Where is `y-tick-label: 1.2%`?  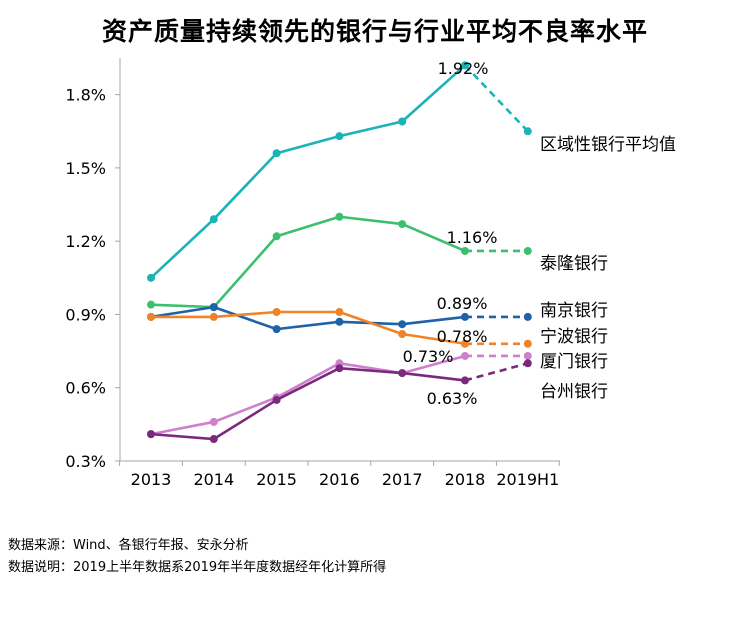
y-tick-label: 1.2% is located at coordinates (85, 241).